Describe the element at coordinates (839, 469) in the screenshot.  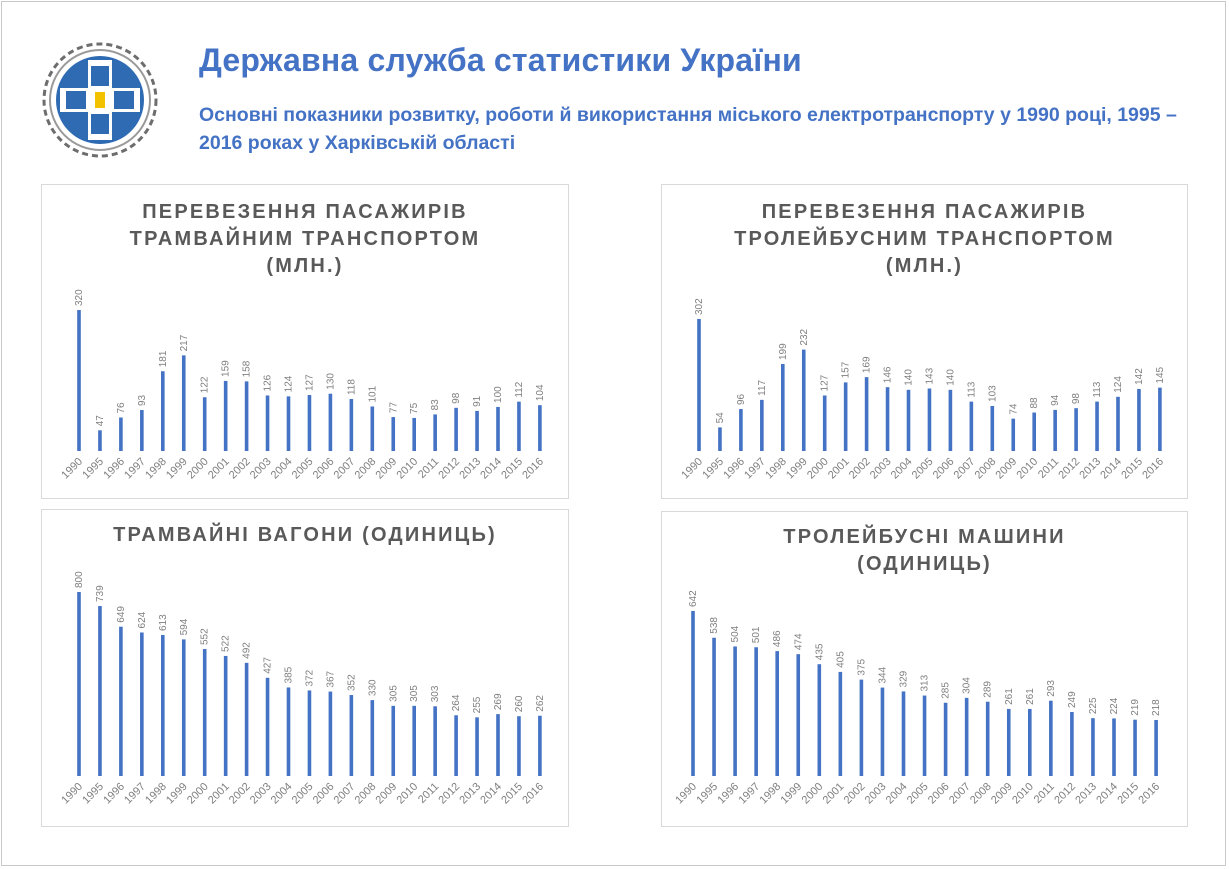
I see `x-tick-label: 2001` at that location.